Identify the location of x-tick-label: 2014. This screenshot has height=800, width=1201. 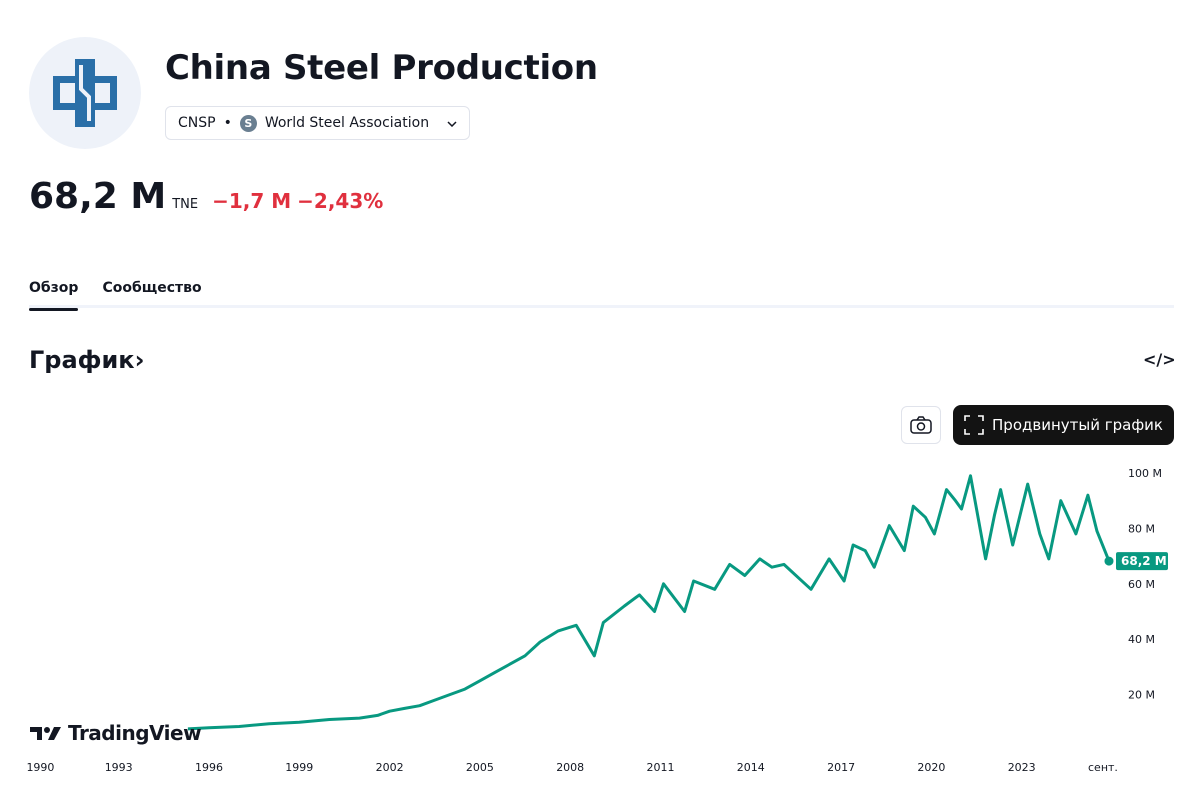
(751, 767).